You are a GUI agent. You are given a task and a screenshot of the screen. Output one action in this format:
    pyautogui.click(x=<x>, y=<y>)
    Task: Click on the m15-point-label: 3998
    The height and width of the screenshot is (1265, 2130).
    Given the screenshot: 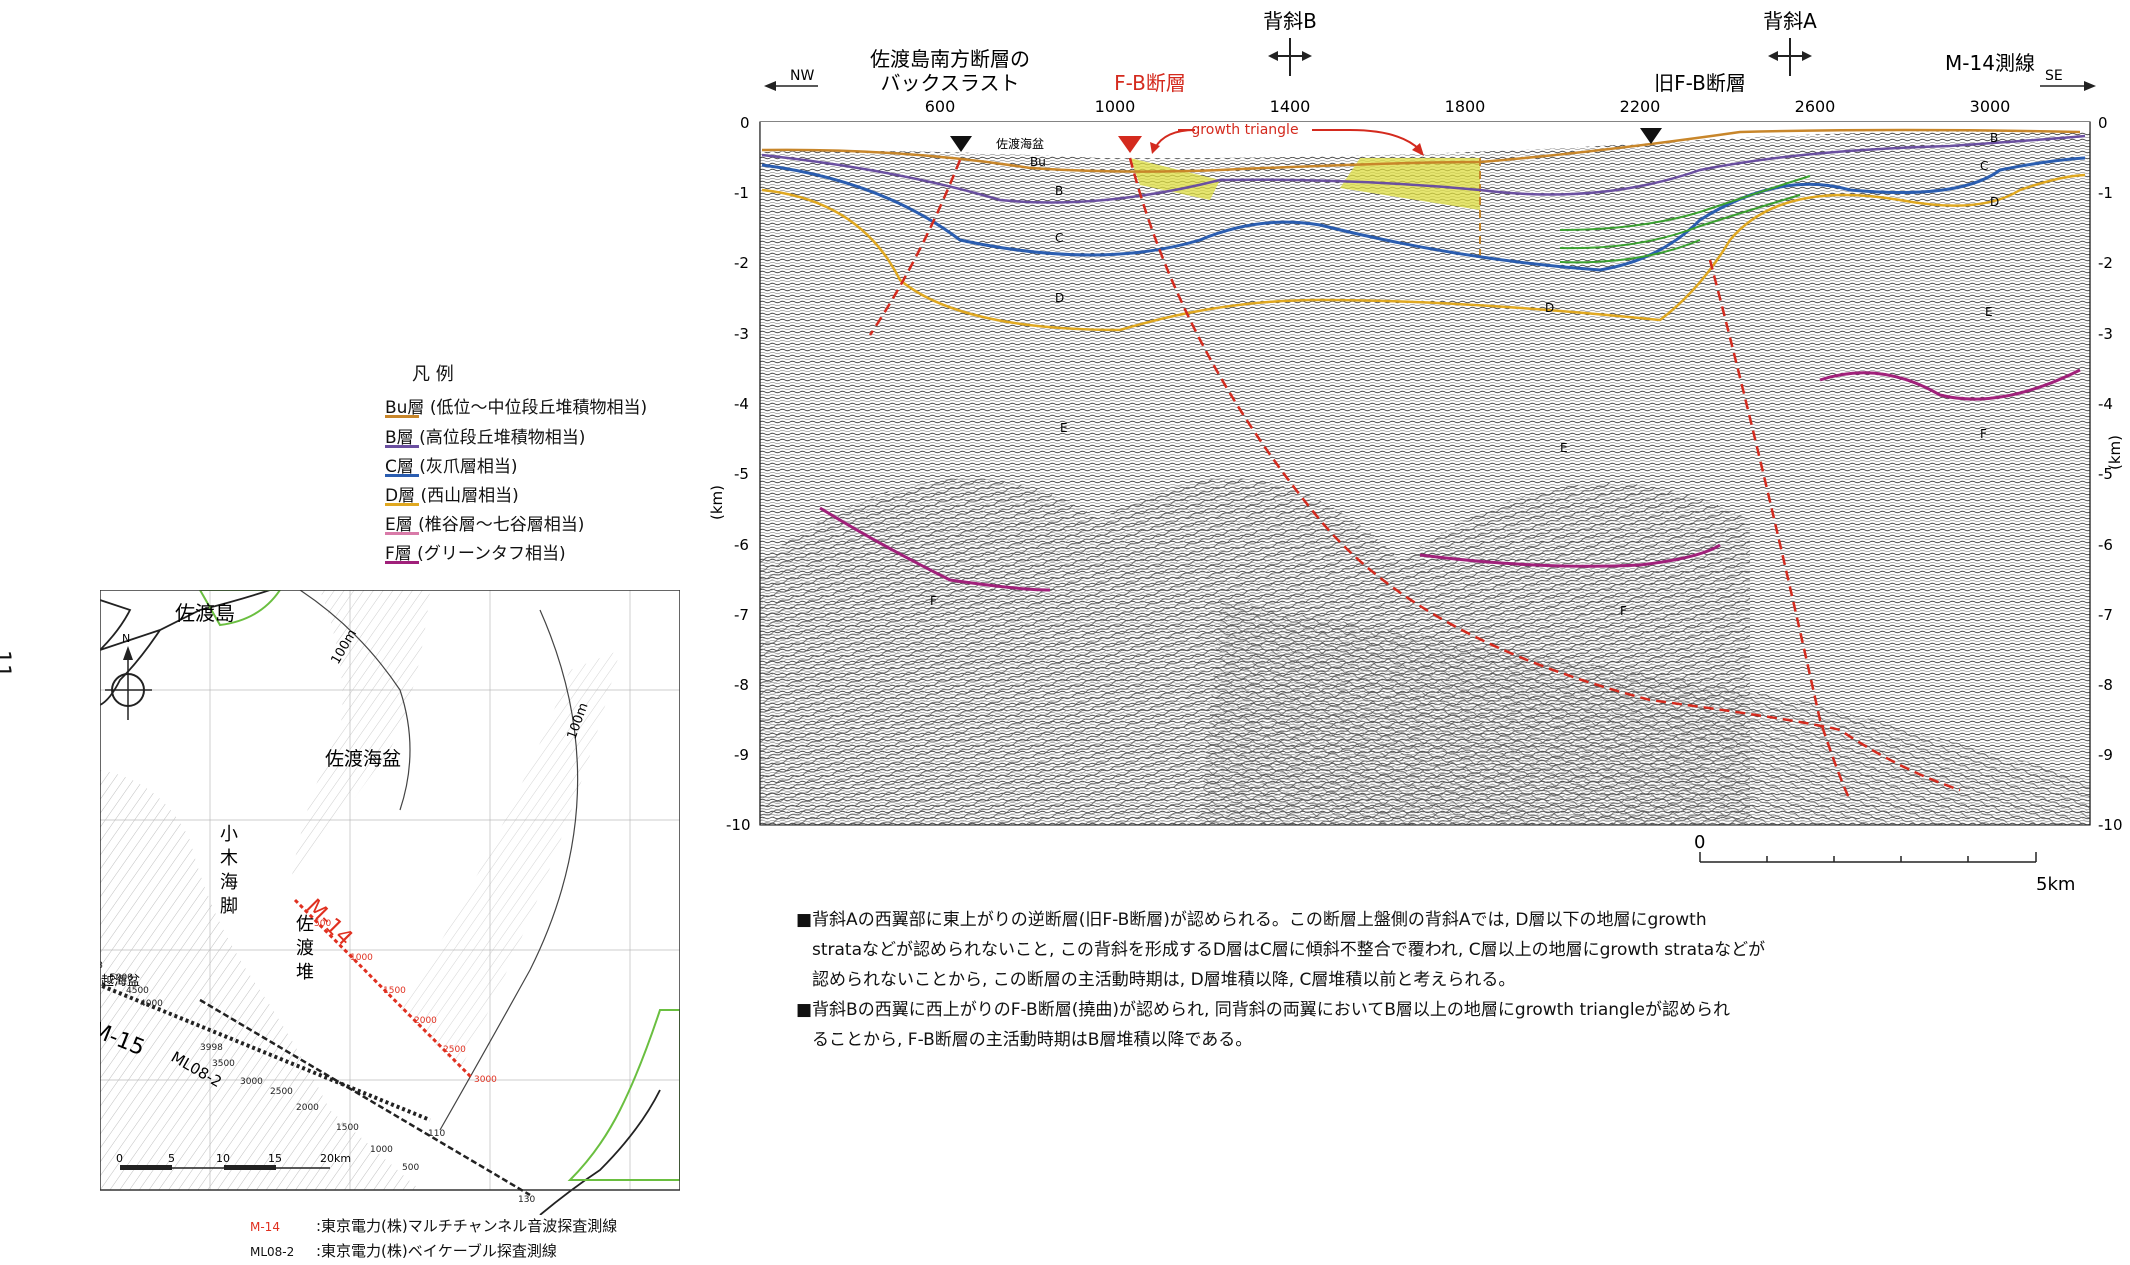 What is the action you would take?
    pyautogui.click(x=211, y=1048)
    